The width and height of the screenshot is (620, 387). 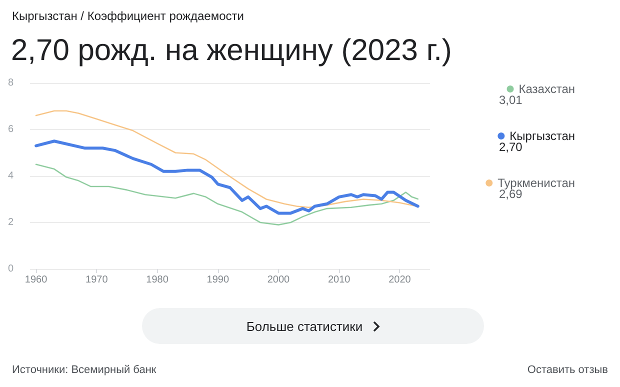 What do you see at coordinates (339, 280) in the screenshot?
I see `x-tick-label: 2010` at bounding box center [339, 280].